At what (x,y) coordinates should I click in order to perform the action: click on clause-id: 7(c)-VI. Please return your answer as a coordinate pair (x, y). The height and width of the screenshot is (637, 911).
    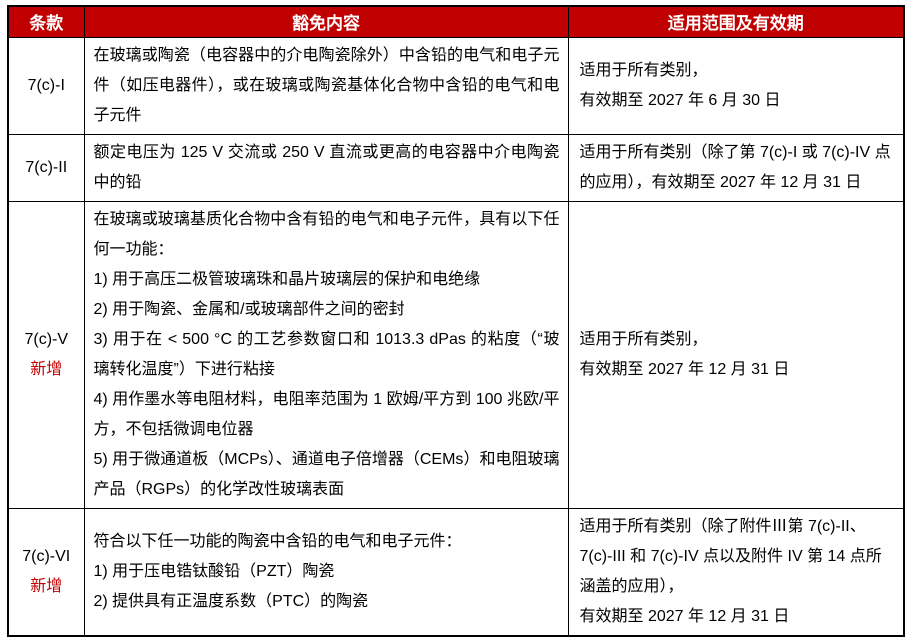
    Looking at the image, I should click on (46, 556).